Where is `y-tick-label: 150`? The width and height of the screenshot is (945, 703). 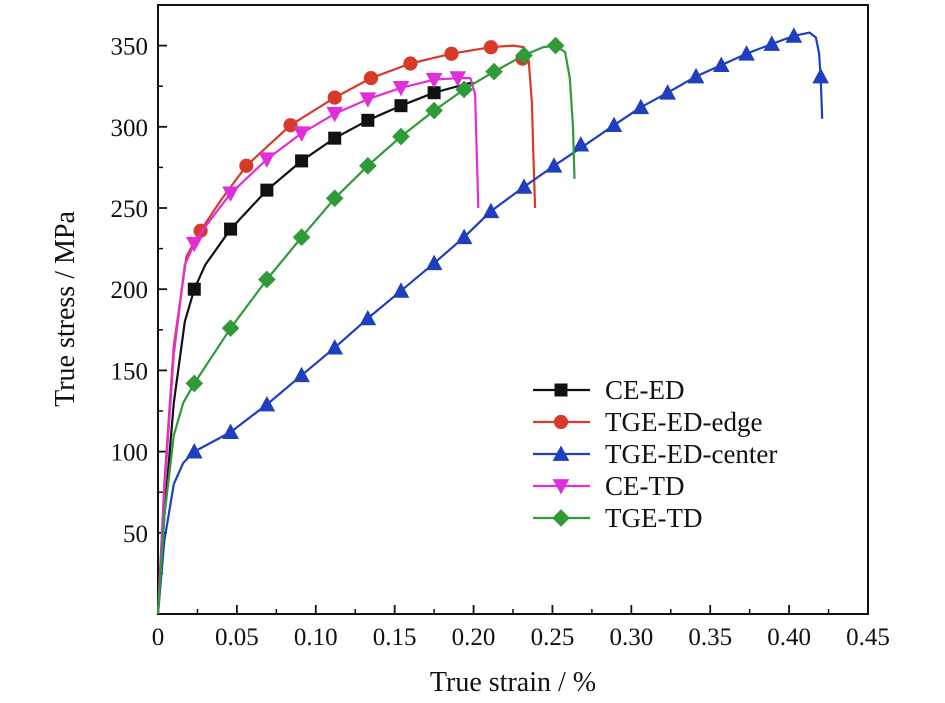
y-tick-label: 150 is located at coordinates (130, 371).